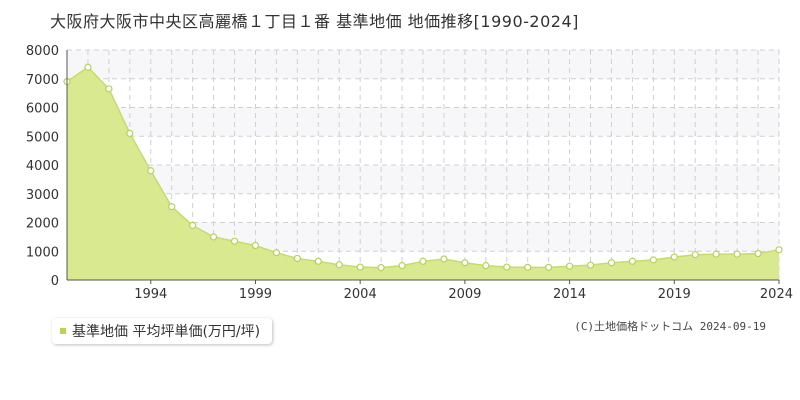 This screenshot has height=400, width=800. I want to click on data-point-2011, so click(507, 267).